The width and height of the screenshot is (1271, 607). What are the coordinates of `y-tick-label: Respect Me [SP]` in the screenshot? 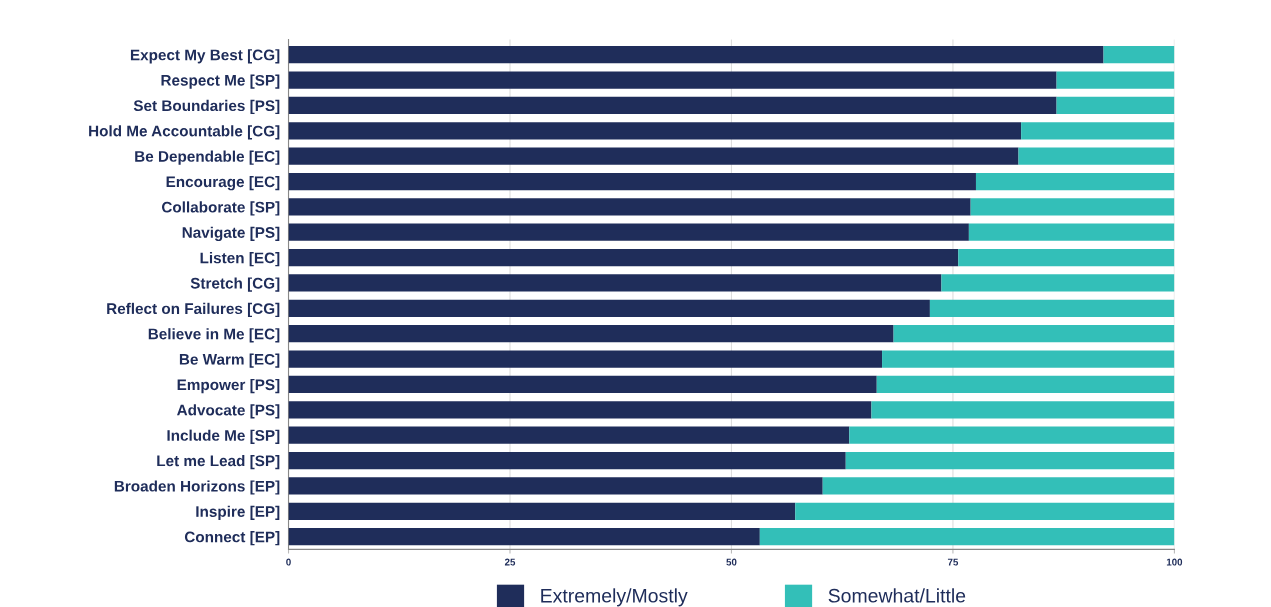 It's located at (220, 81).